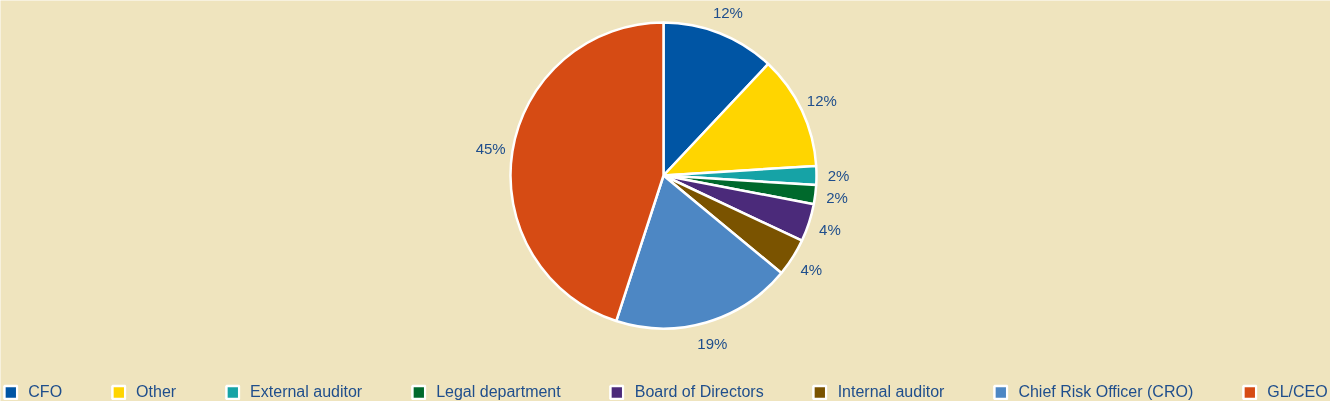  I want to click on data-label: 19%, so click(712, 344).